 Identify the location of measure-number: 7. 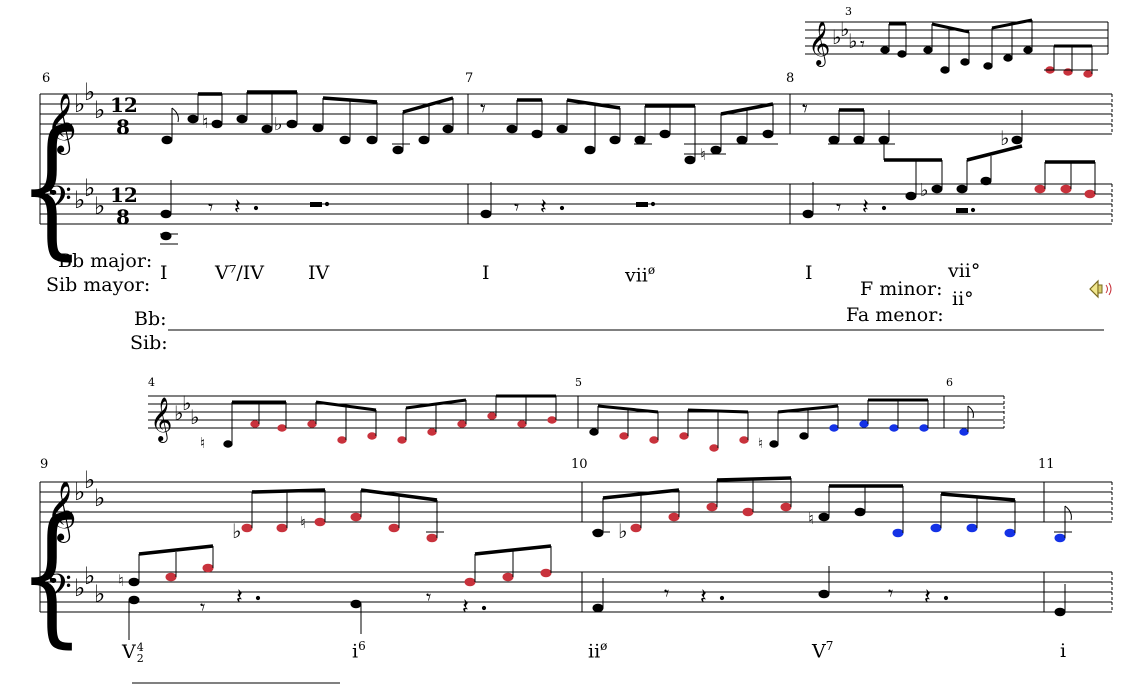
(469, 78).